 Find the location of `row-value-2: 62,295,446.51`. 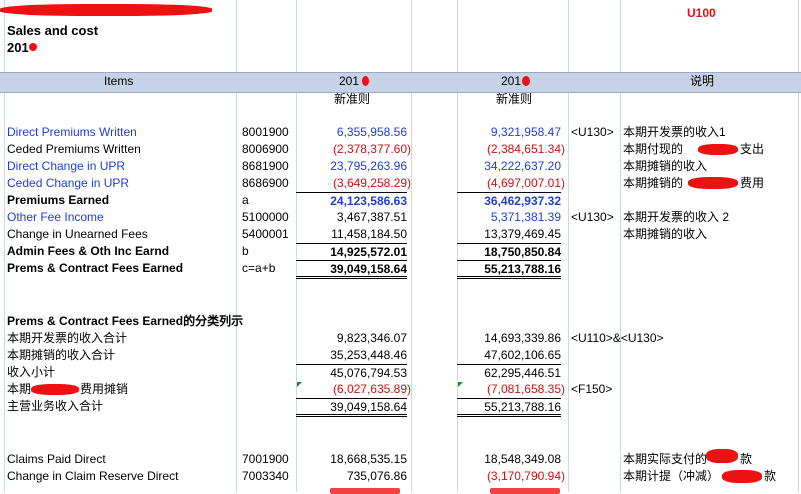

row-value-2: 62,295,446.51 is located at coordinates (509, 373).